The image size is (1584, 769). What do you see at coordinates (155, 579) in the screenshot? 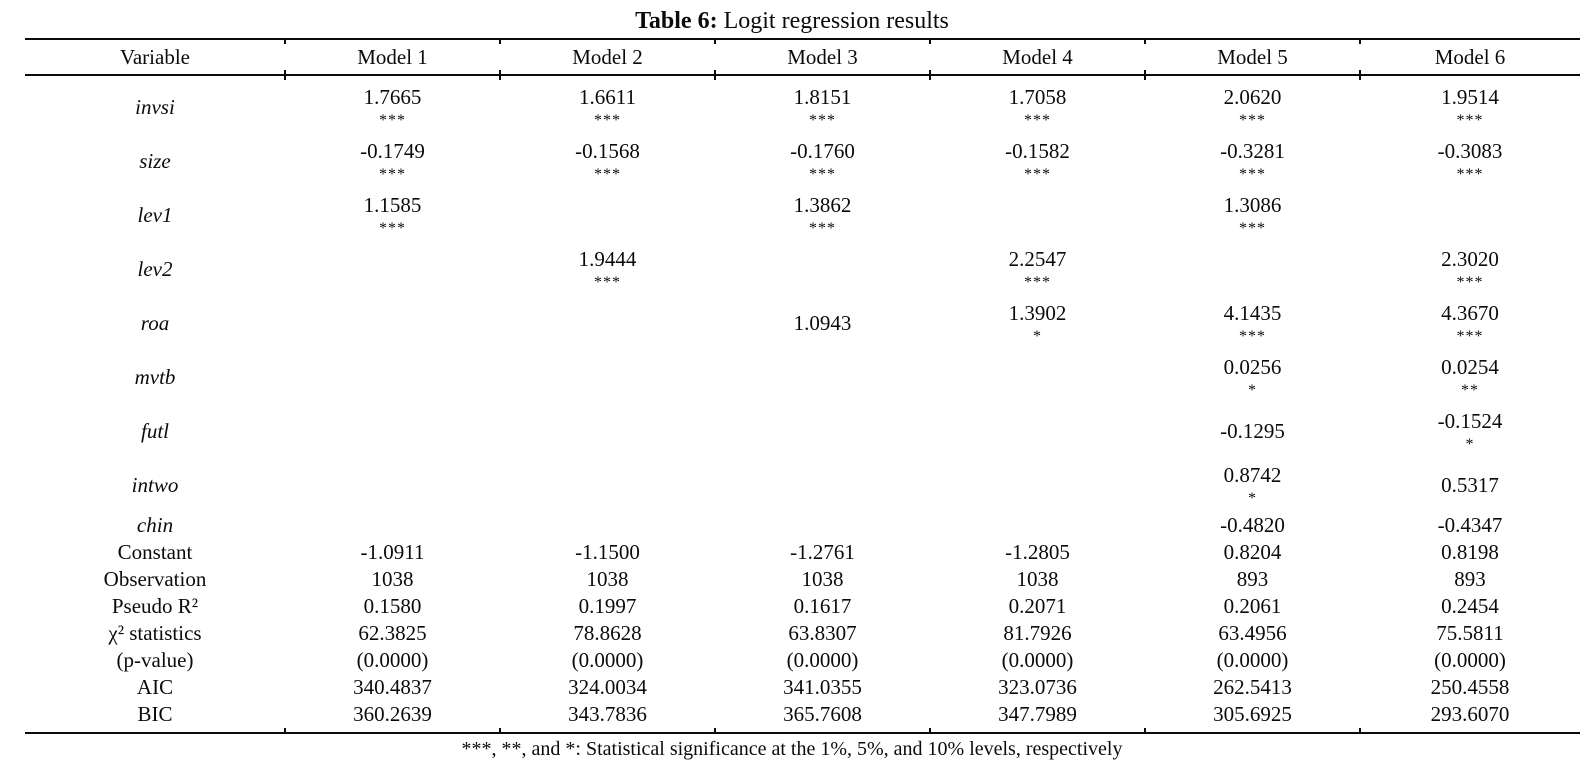
I see `statistic-label: Observation` at bounding box center [155, 579].